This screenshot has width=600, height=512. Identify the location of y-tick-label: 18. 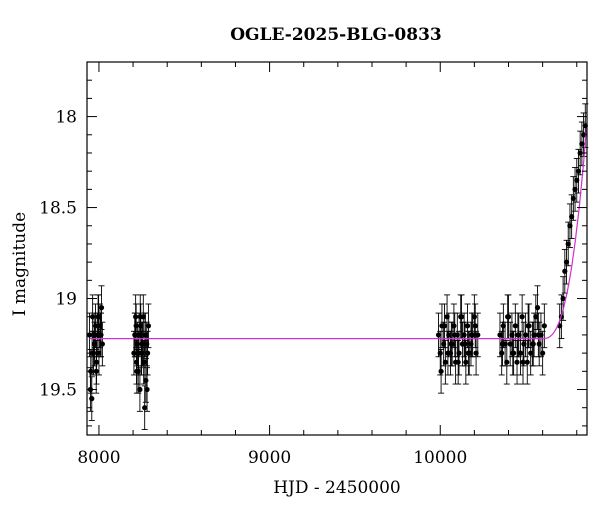
(66, 118).